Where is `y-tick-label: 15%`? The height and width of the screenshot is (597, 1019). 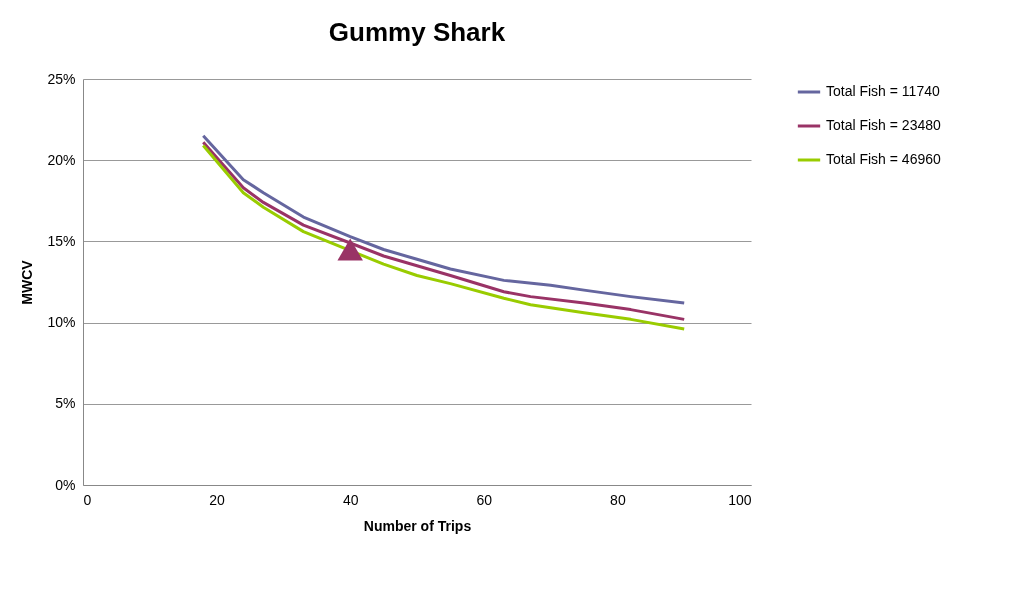 y-tick-label: 15% is located at coordinates (61, 240).